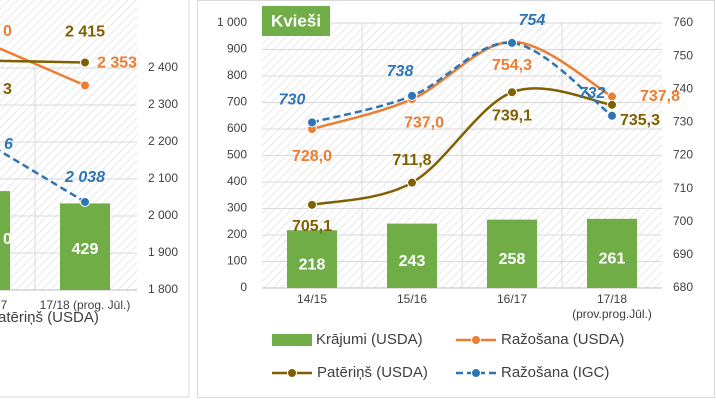  What do you see at coordinates (512, 299) in the screenshot?
I see `x-tick-label: 16/17` at bounding box center [512, 299].